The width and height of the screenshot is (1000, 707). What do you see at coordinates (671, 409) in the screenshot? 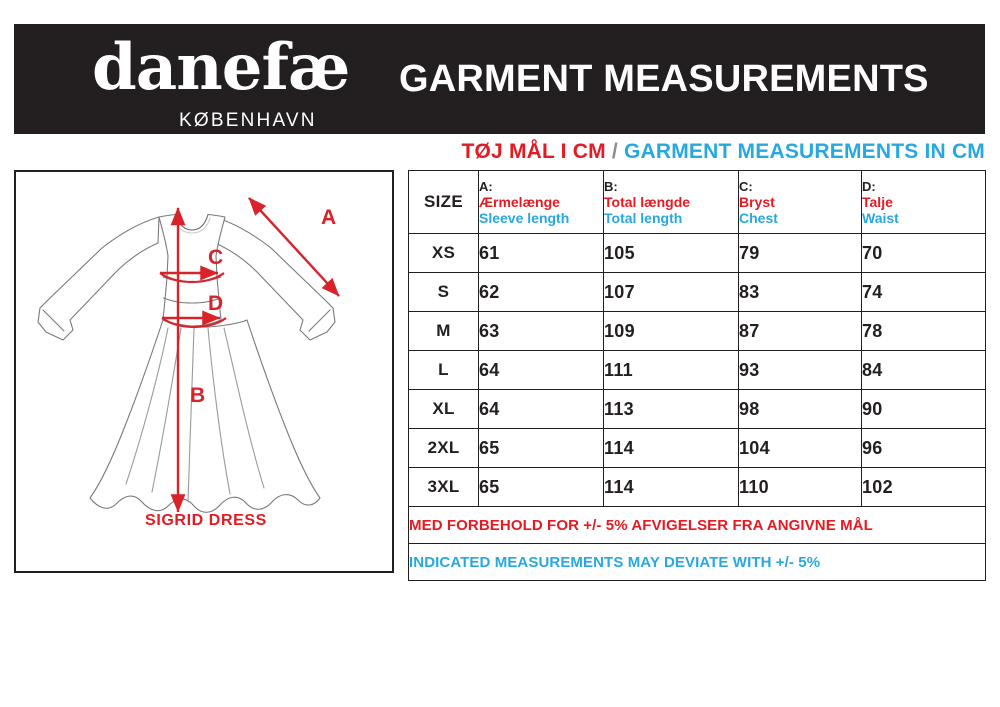
I see `row-value-b: 113` at bounding box center [671, 409].